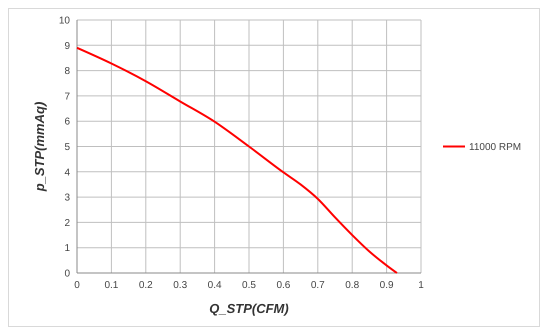  I want to click on legend-label: 11000 RPM, so click(495, 147).